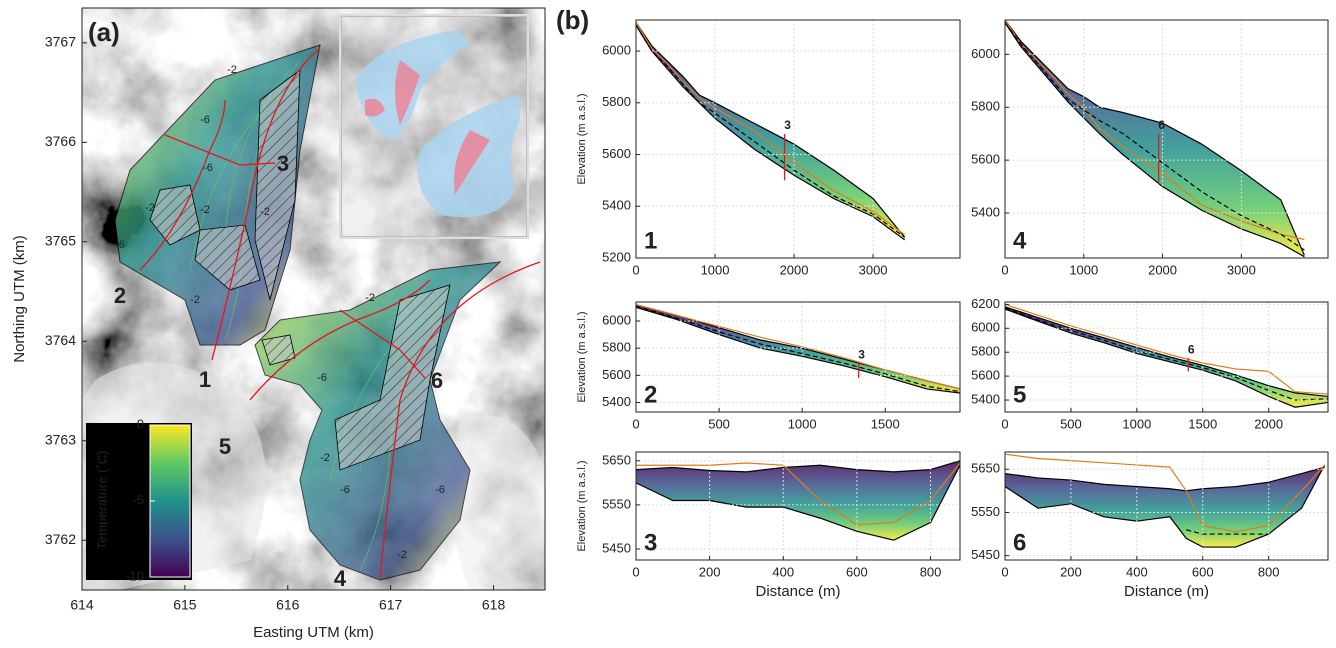  What do you see at coordinates (60, 240) in the screenshot?
I see `y-tick-label: 3765` at bounding box center [60, 240].